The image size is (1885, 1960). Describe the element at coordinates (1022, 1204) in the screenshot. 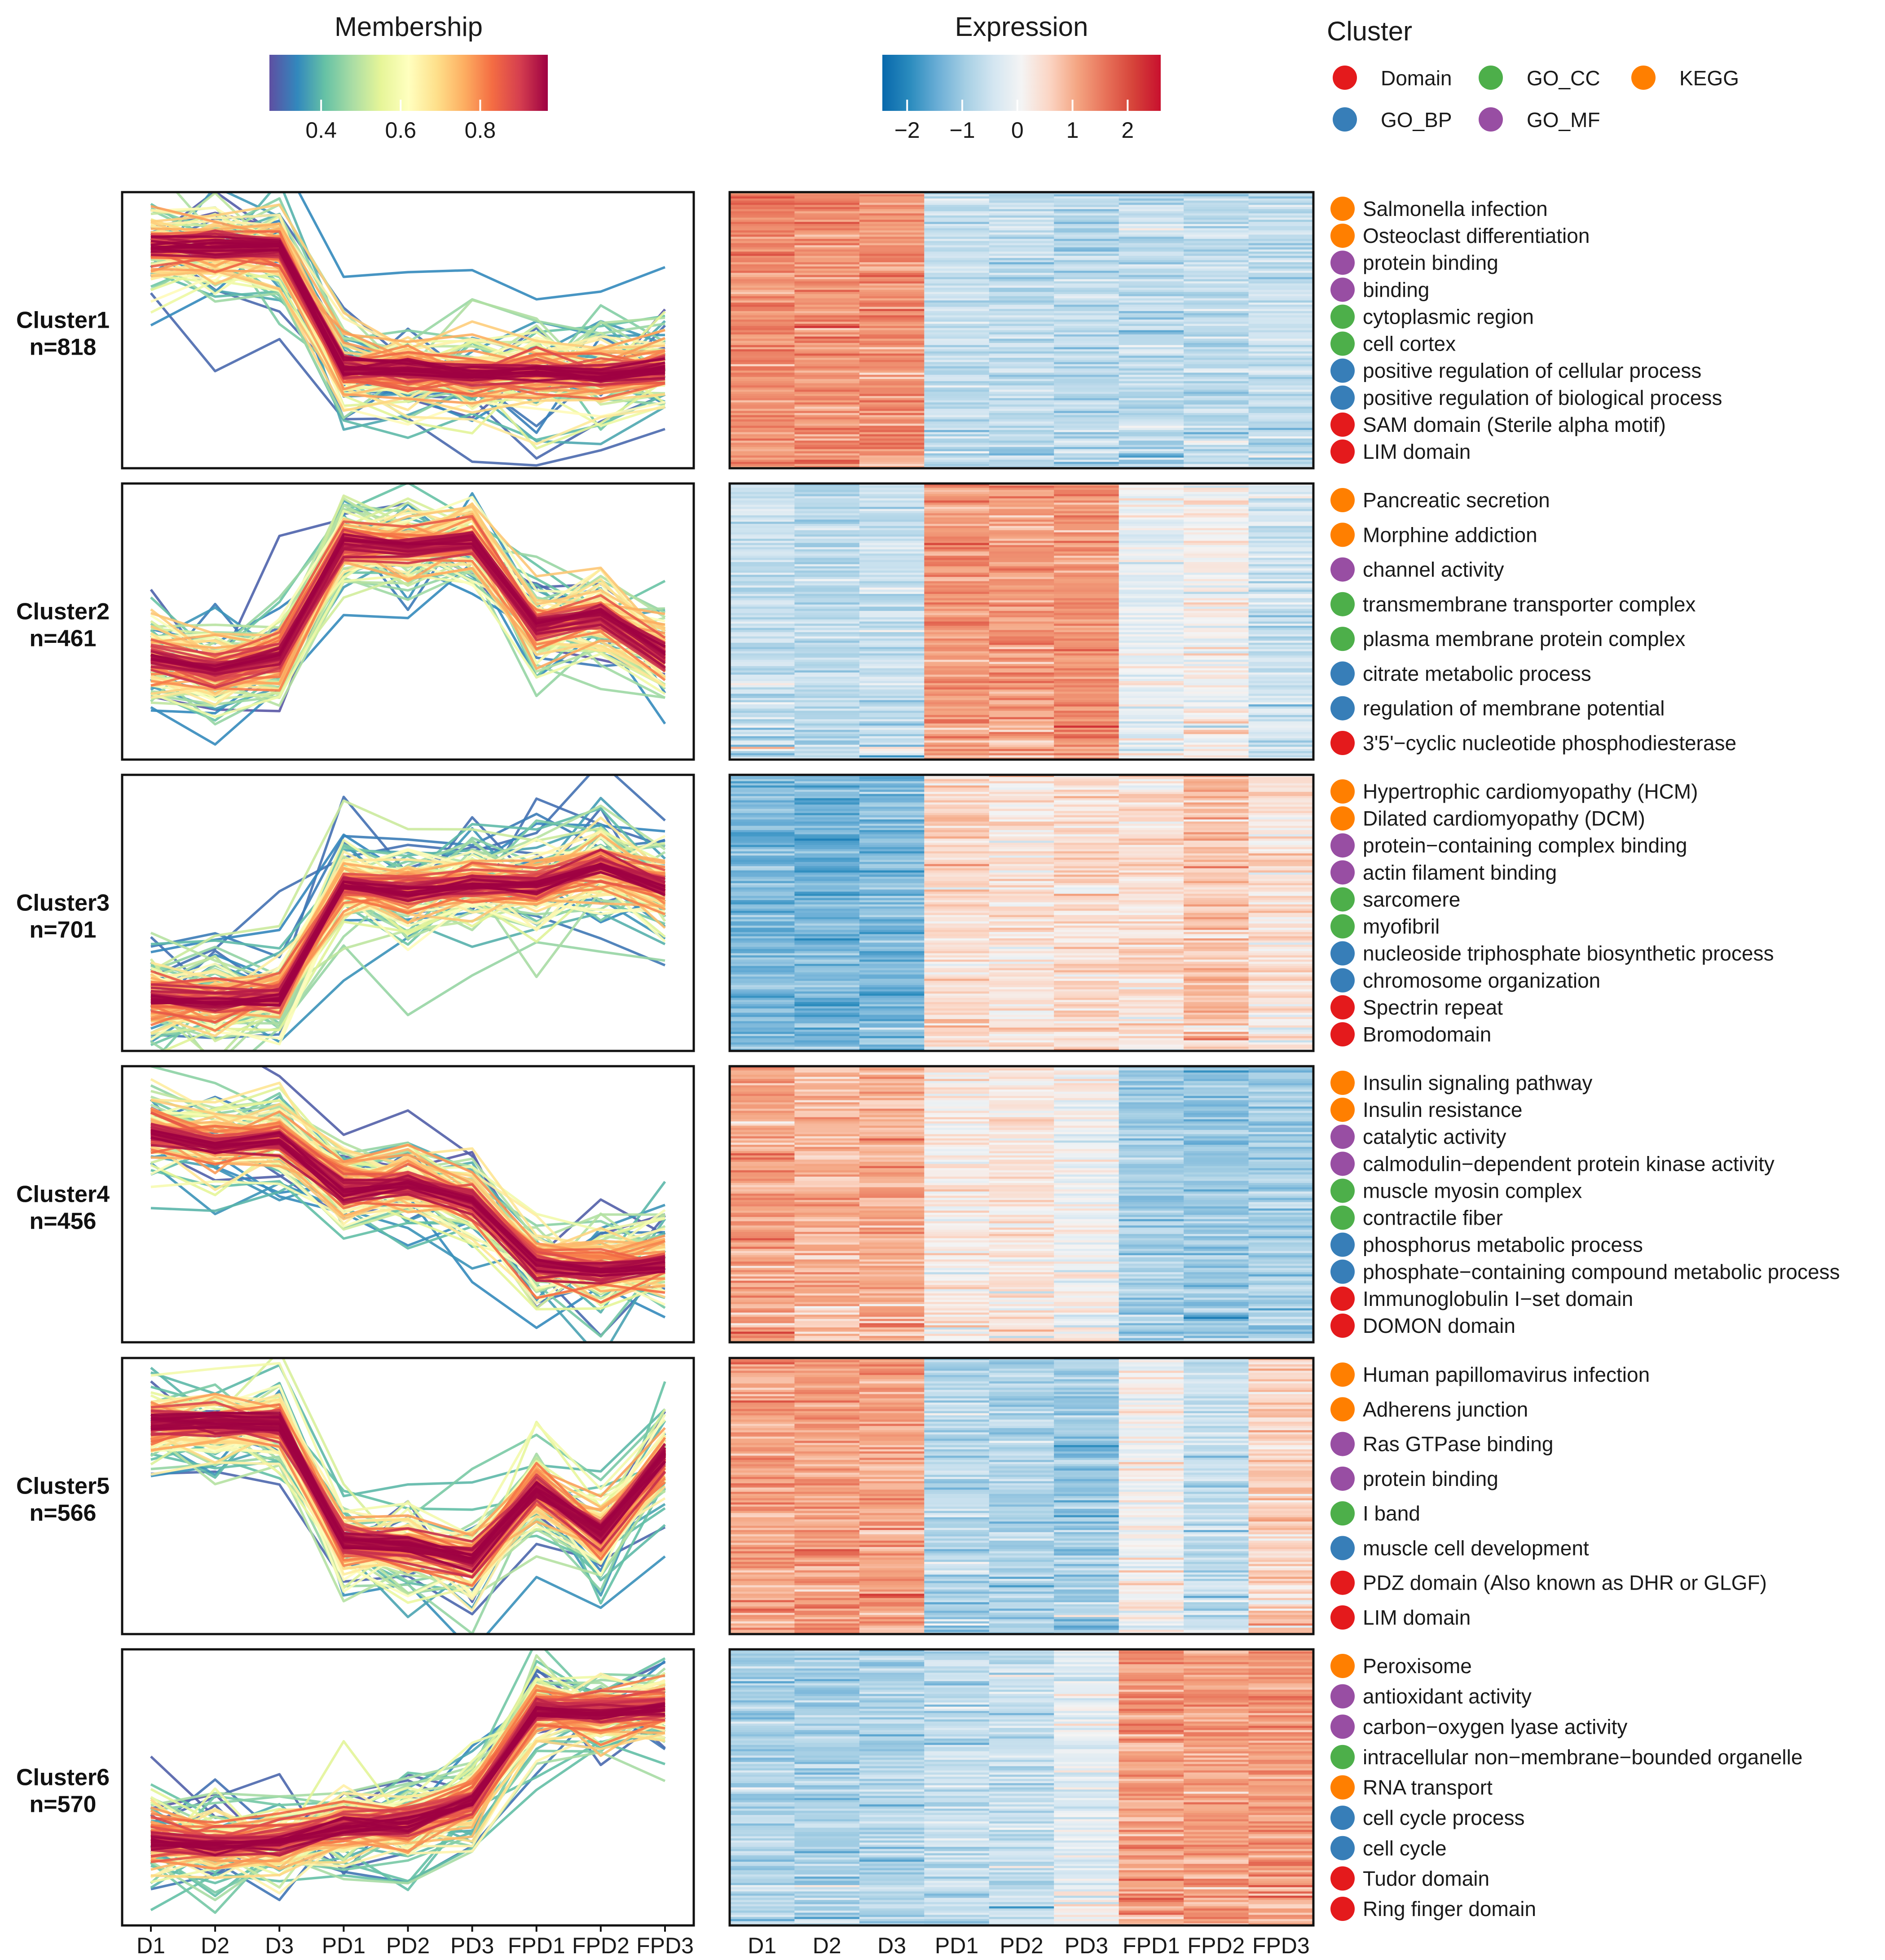

I see `expression-heatmap` at that location.